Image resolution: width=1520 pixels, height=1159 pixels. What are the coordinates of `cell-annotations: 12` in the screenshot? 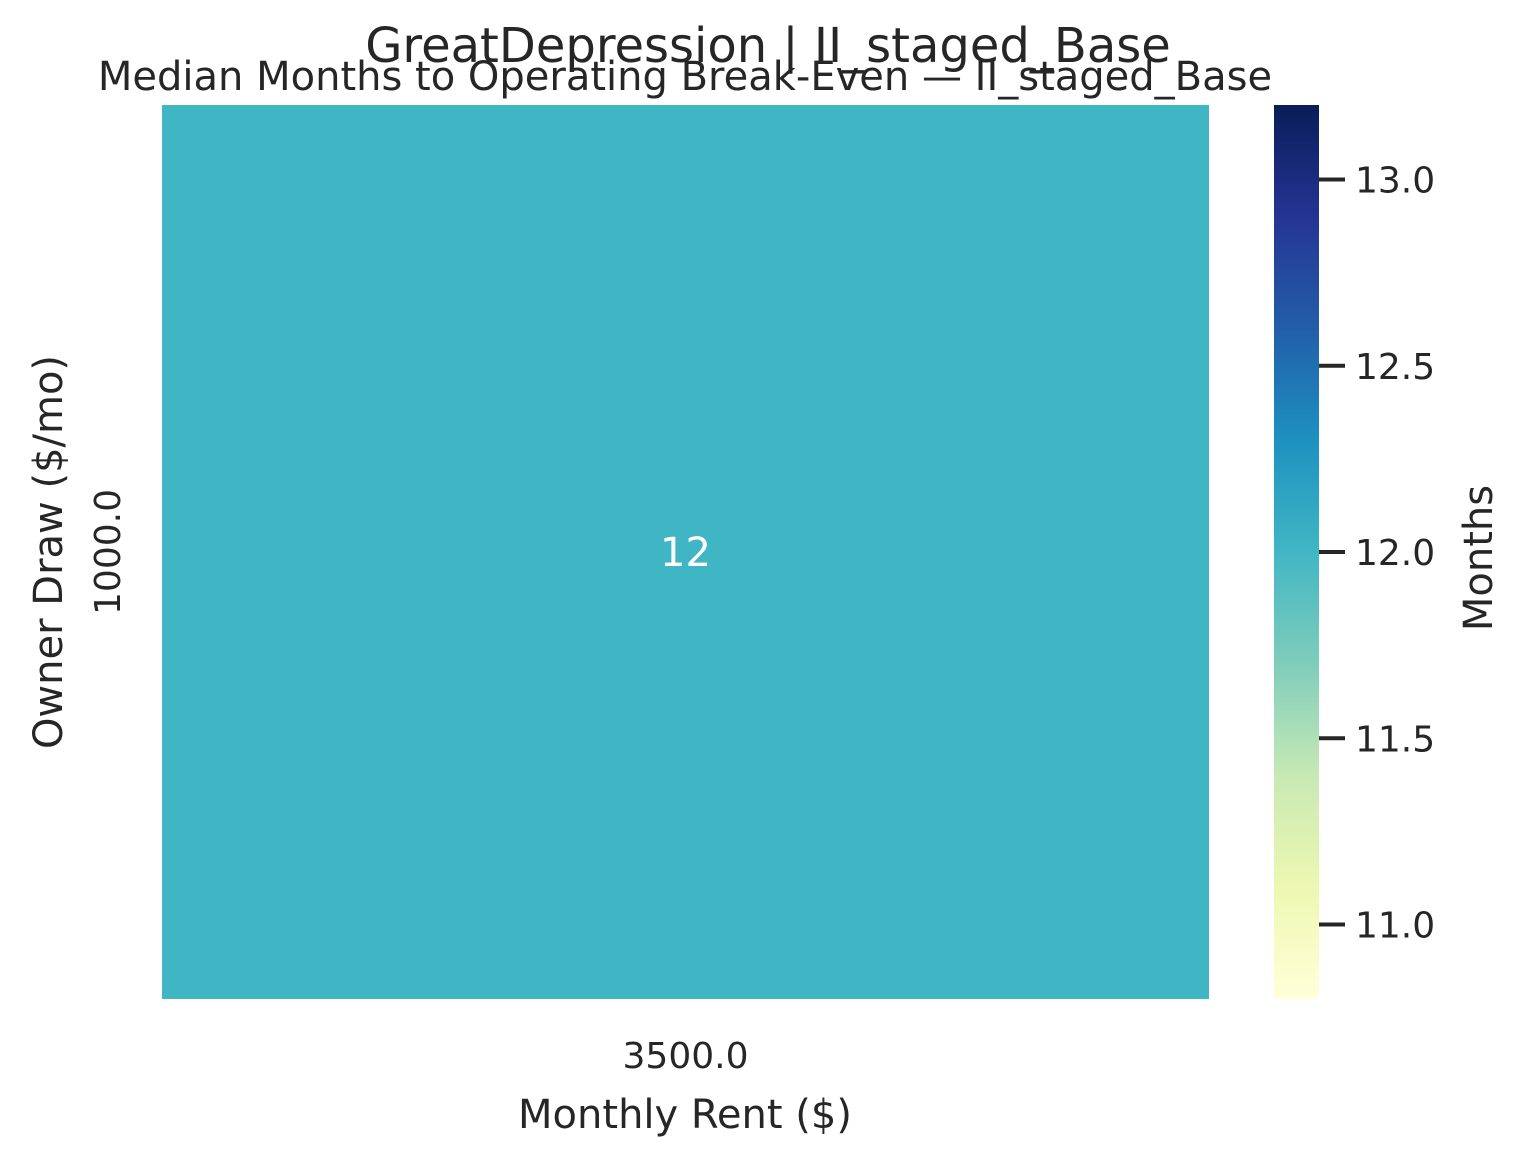 It's located at (685, 553).